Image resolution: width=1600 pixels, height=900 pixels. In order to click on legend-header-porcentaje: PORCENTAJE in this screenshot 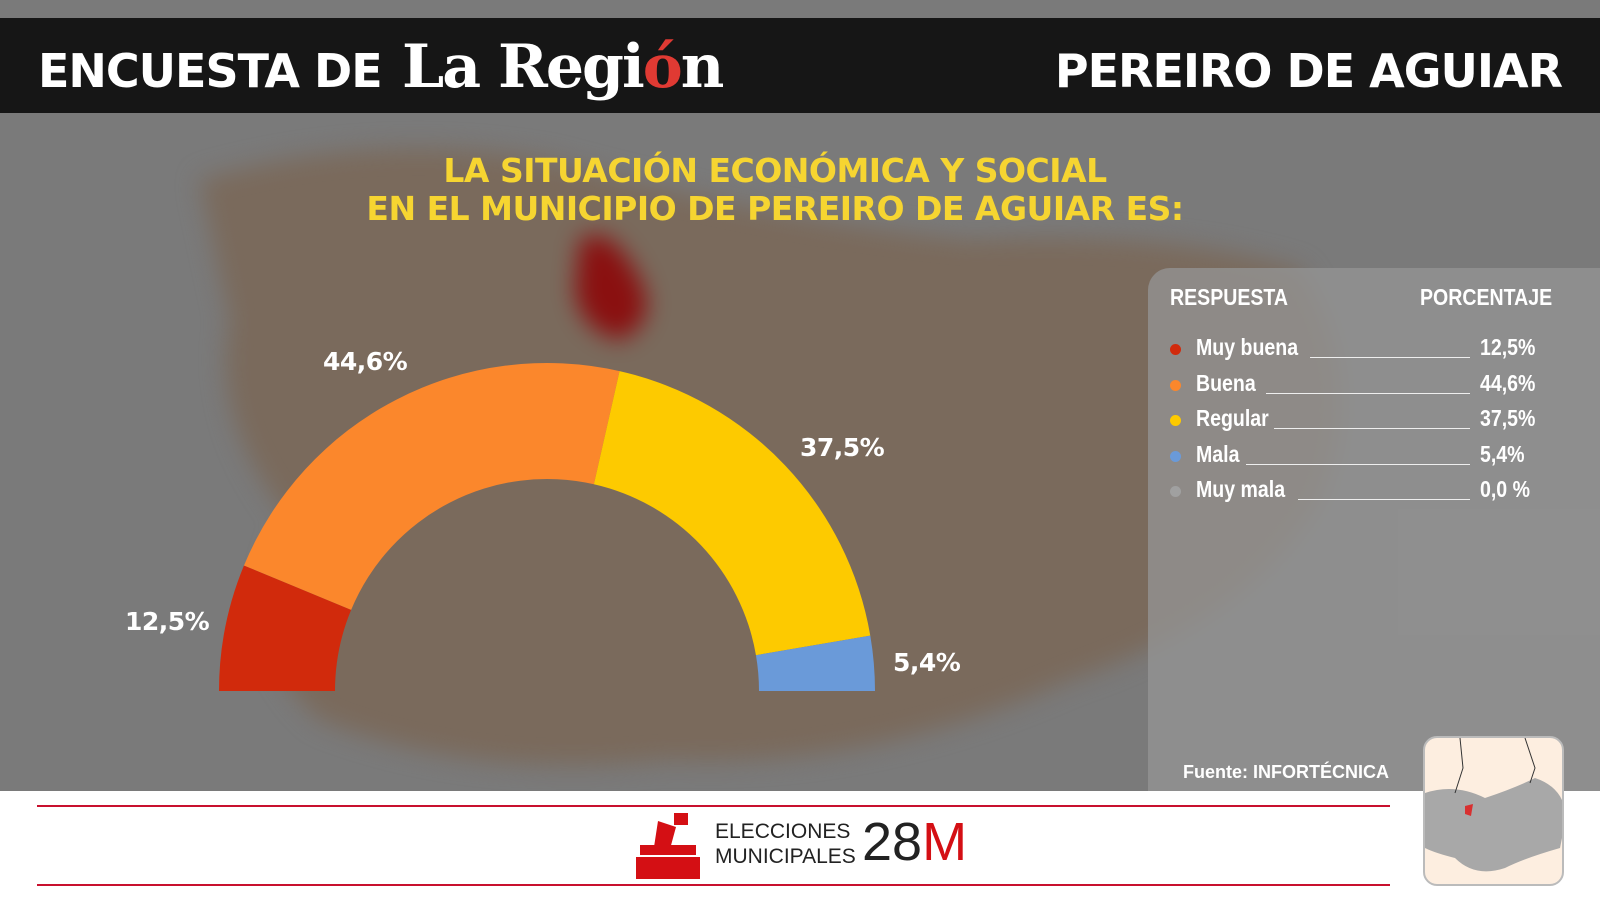, I will do `click(1486, 297)`.